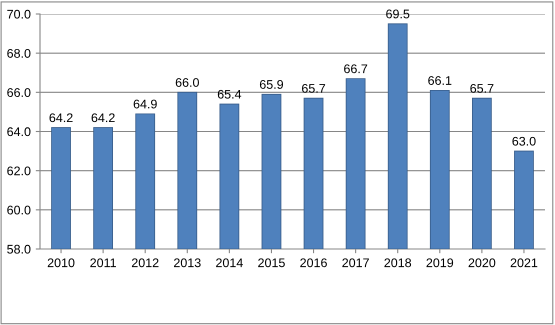  I want to click on data-label: 69.5, so click(398, 14).